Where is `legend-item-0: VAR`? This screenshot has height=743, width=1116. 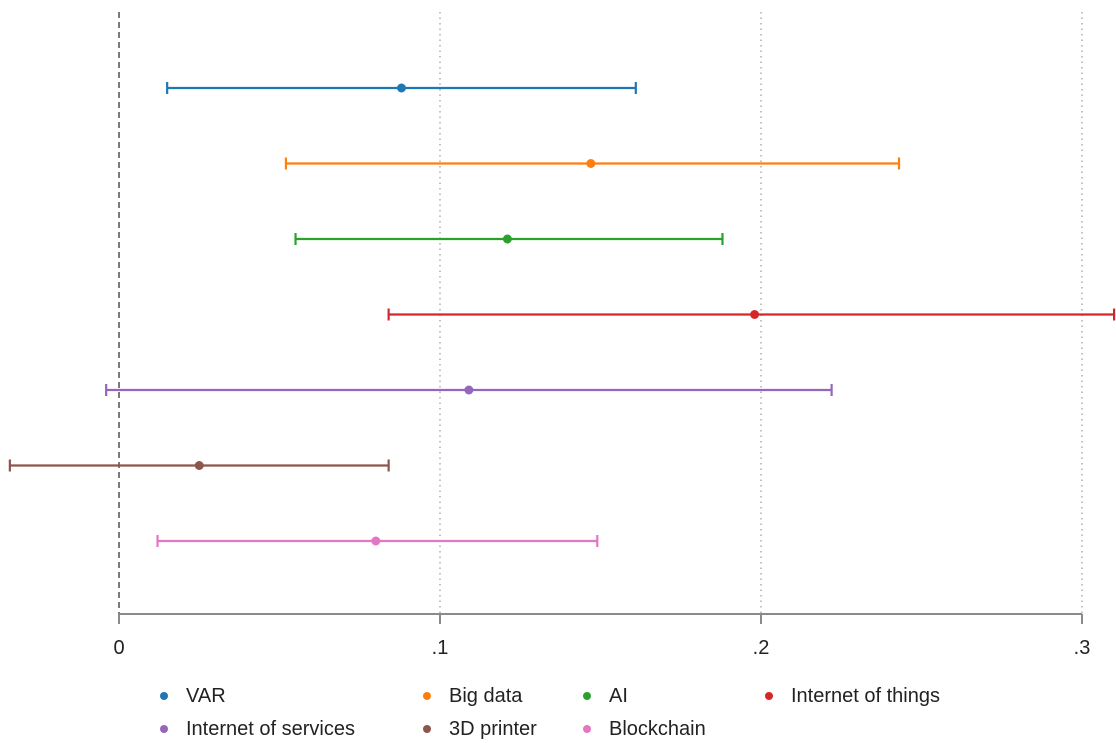
legend-item-0: VAR is located at coordinates (193, 696).